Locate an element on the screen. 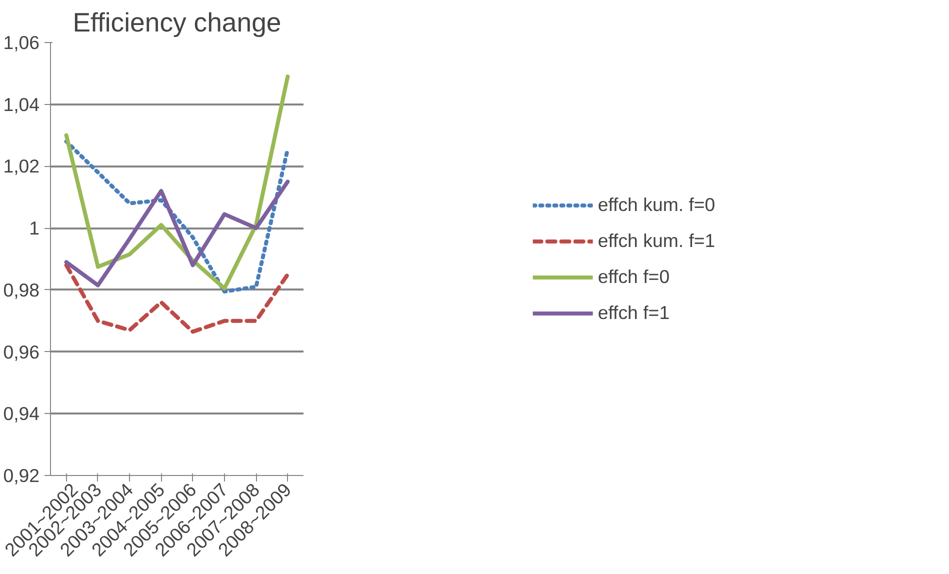 The image size is (949, 574). y-tick-label: 1 is located at coordinates (34, 228).